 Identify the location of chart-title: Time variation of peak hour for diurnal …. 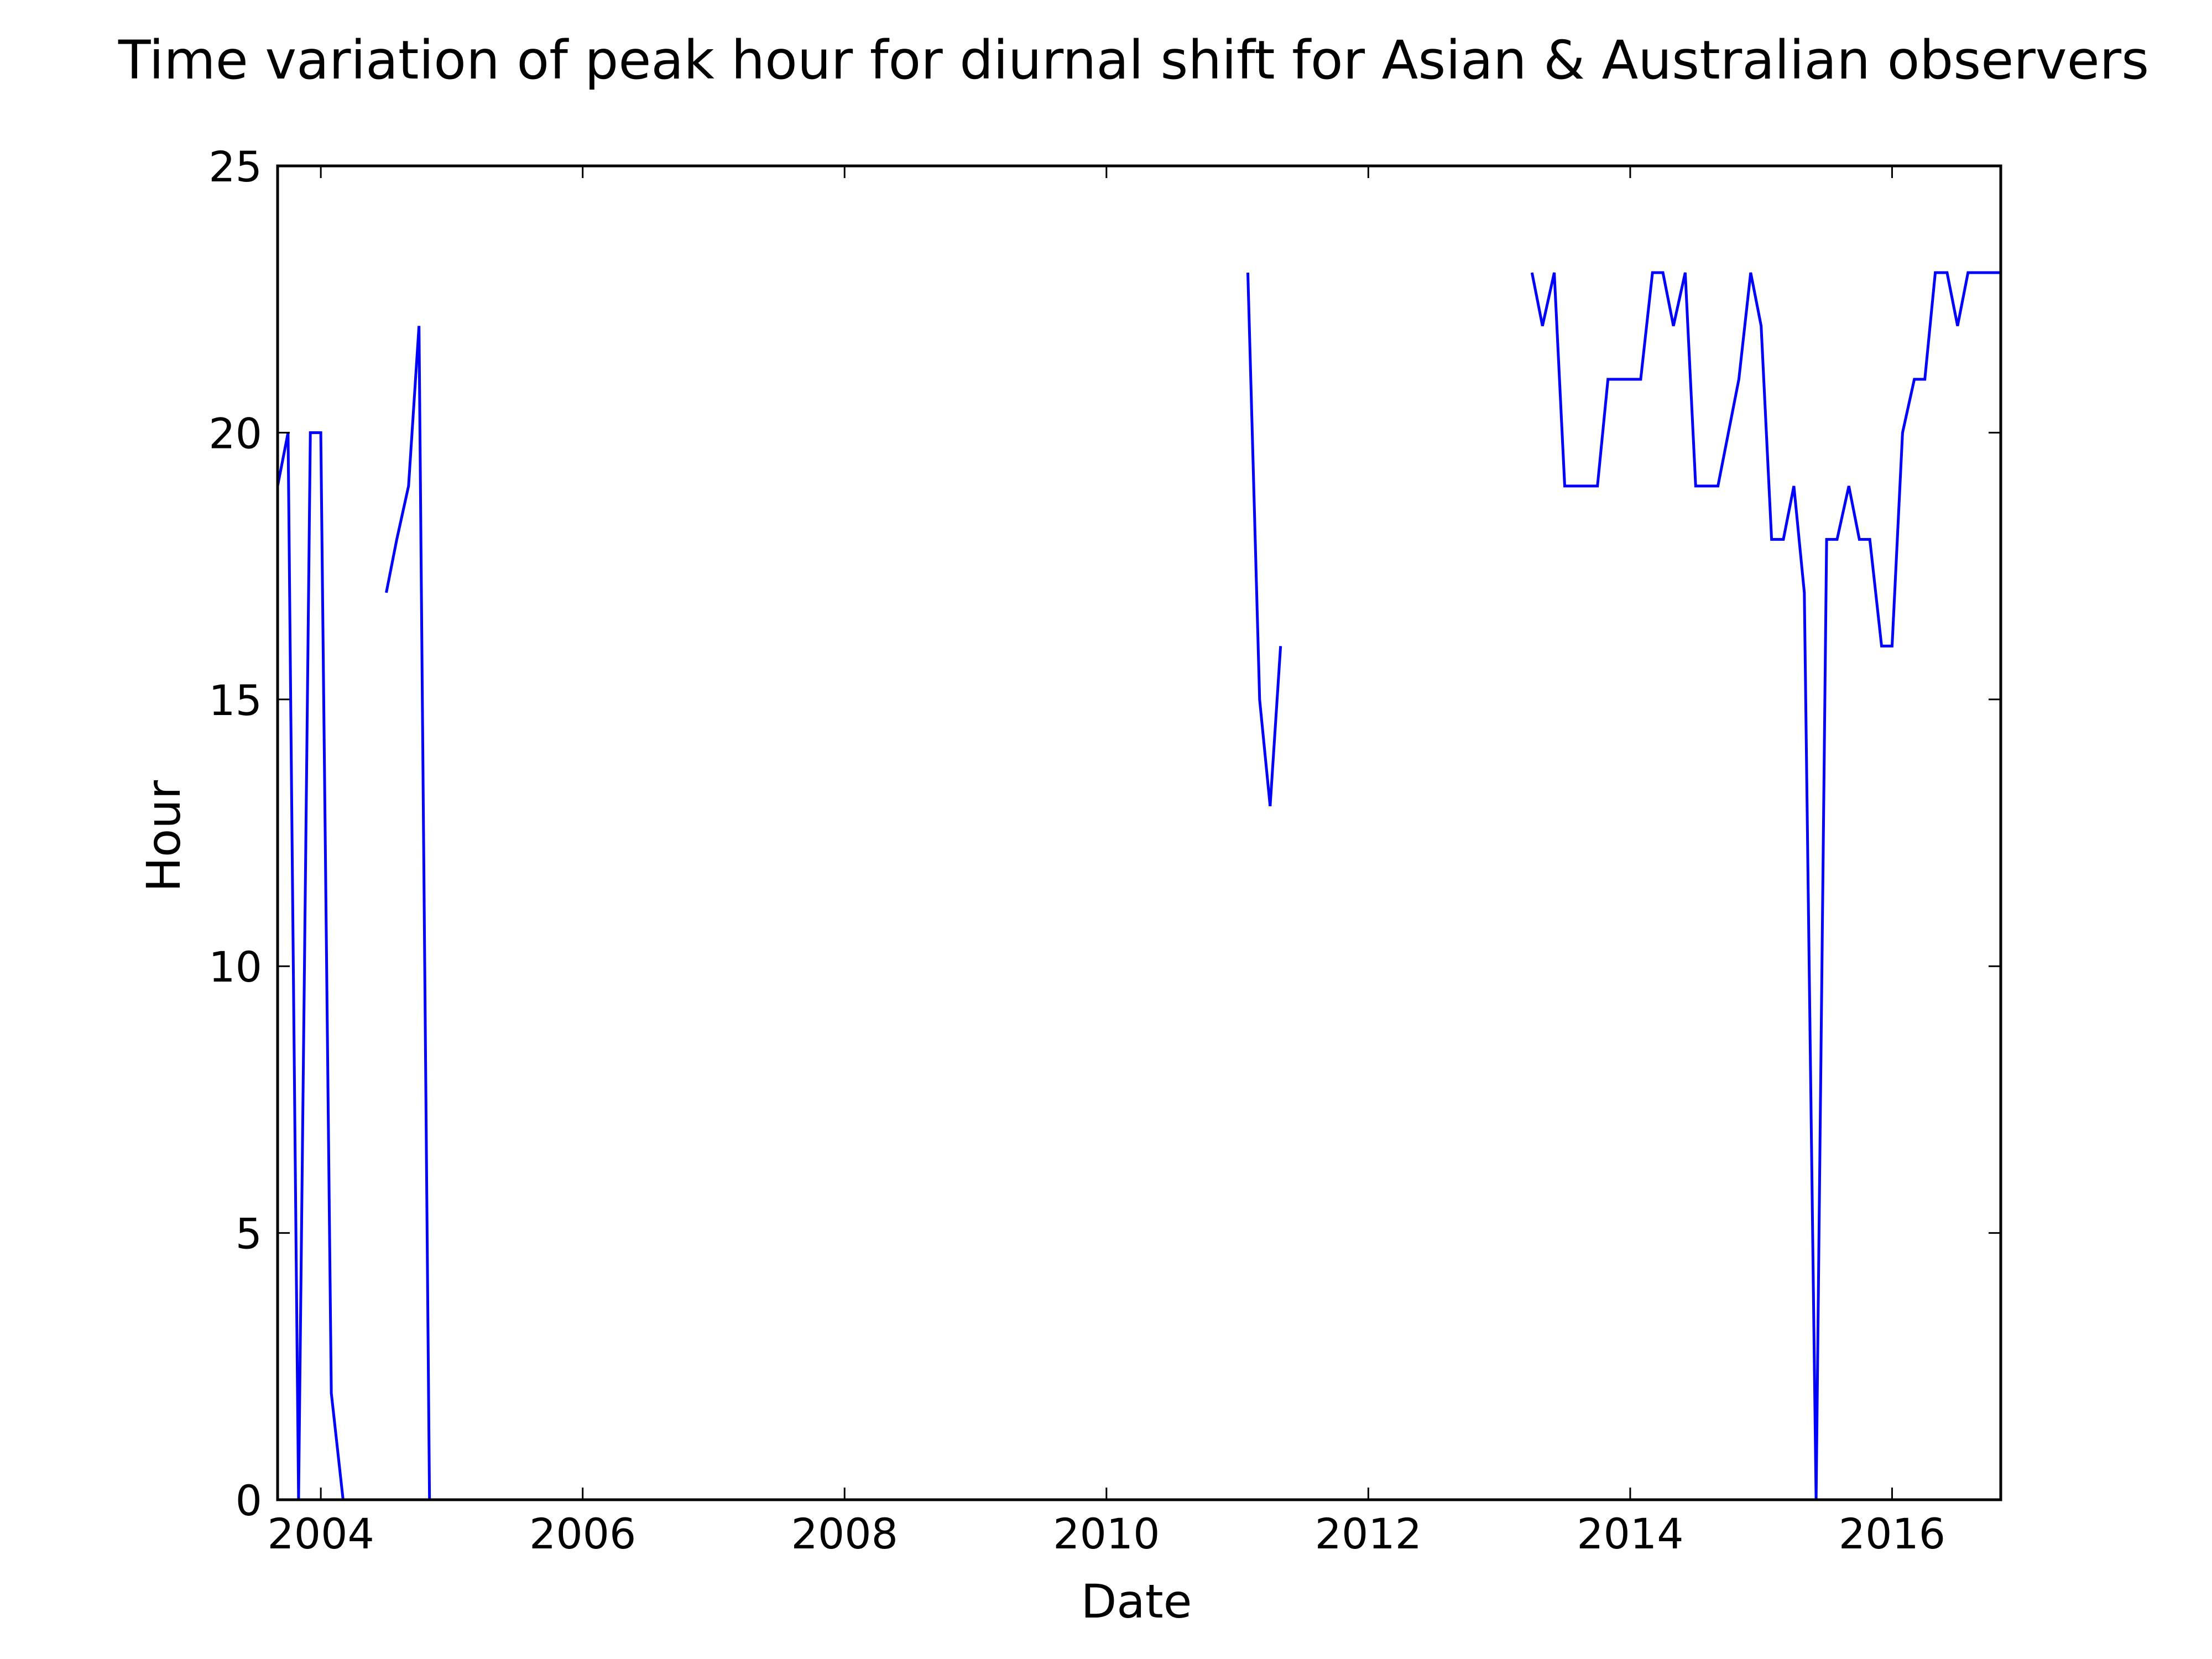
(1134, 60).